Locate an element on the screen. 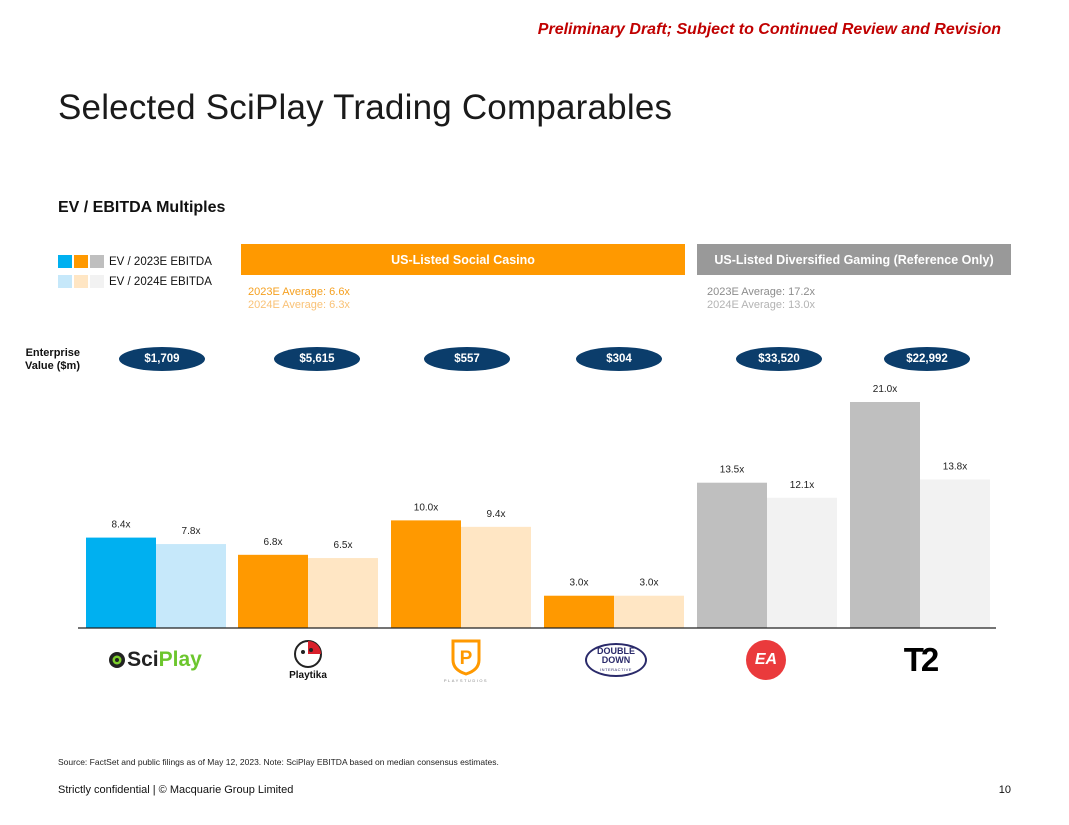  t2-logo: T2 is located at coordinates (920, 660).